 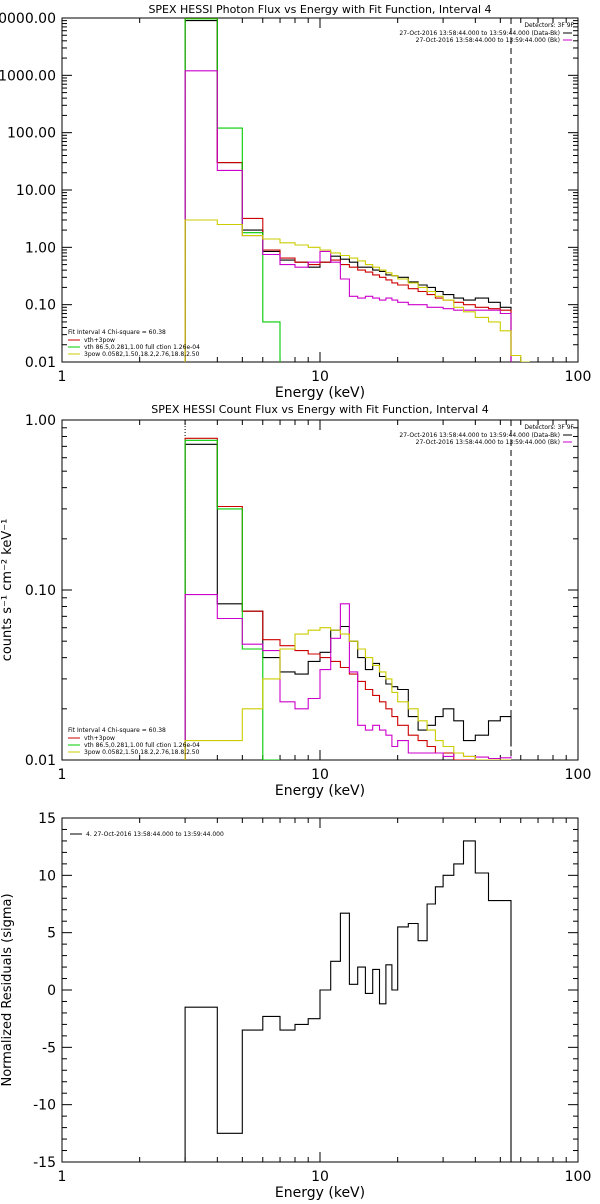 What do you see at coordinates (28, 76) in the screenshot?
I see `y-tick-label: 1000.00` at bounding box center [28, 76].